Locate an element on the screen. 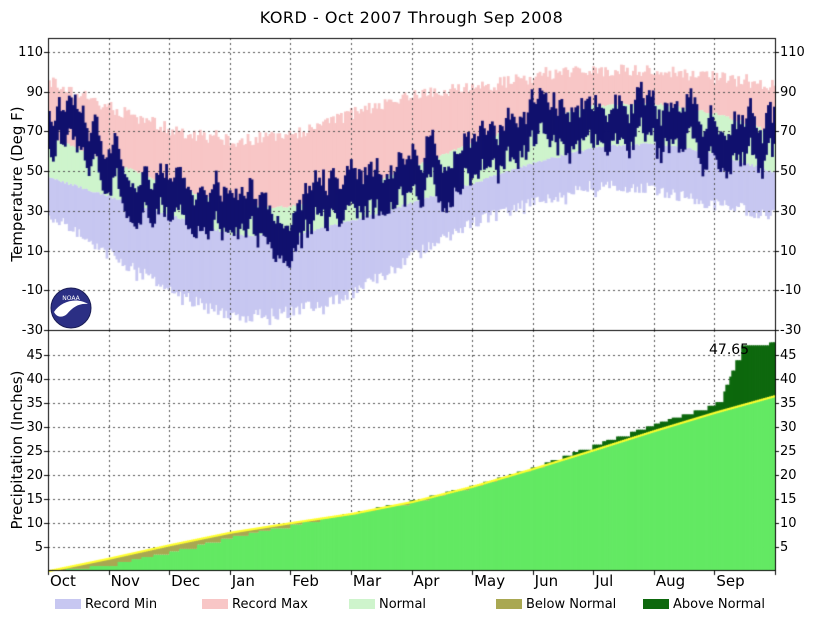  precip-y-tick-label-left: 40 is located at coordinates (34, 379).